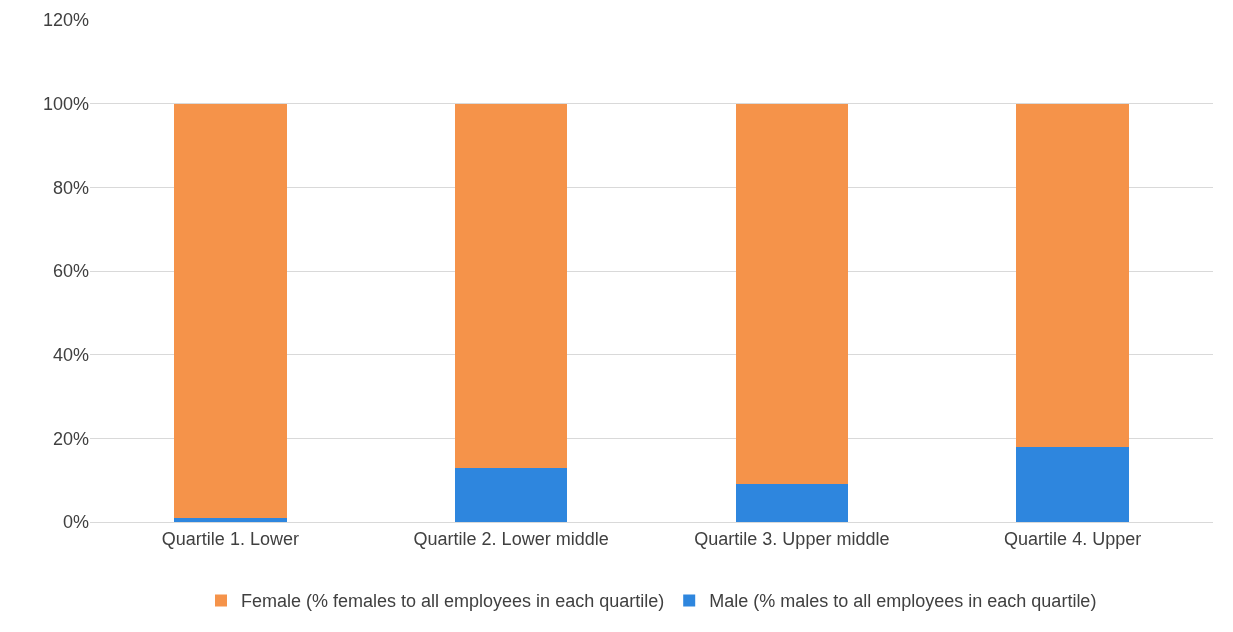 This screenshot has height=632, width=1233. What do you see at coordinates (511, 538) in the screenshot?
I see `x-tick-label: Quartile 2. Lower middle` at bounding box center [511, 538].